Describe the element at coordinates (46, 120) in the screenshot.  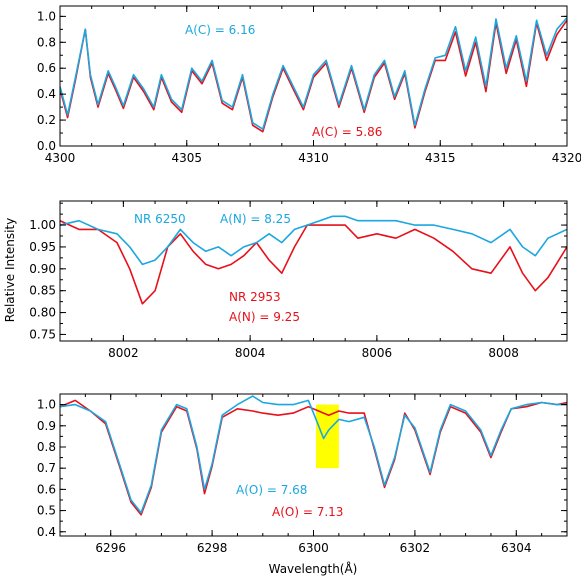
I see `y-tick-label: 0.2` at that location.